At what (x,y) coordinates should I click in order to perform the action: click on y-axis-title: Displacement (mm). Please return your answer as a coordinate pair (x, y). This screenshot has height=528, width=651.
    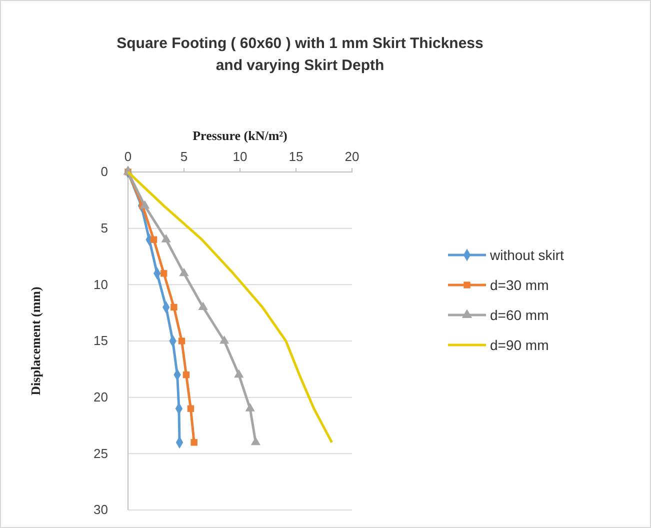
    Looking at the image, I should click on (35, 341).